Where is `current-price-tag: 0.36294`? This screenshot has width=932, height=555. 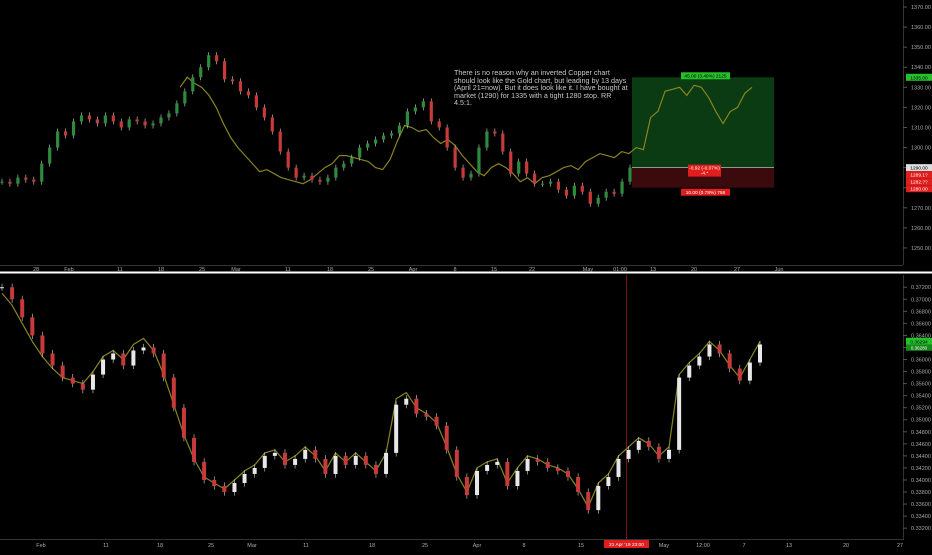 current-price-tag: 0.36294 is located at coordinates (919, 342).